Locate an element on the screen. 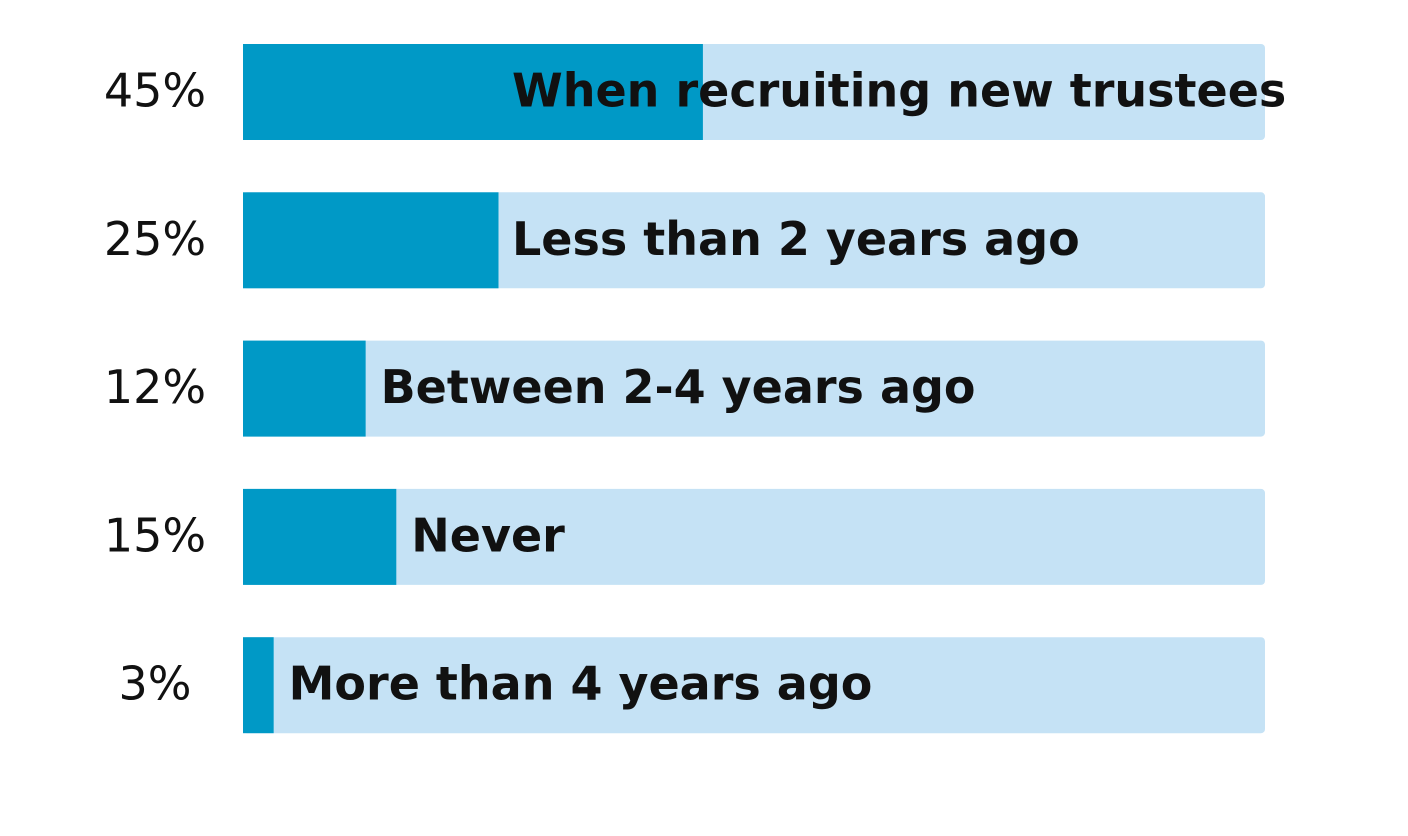 The height and width of the screenshot is (836, 1408). category-label: When recruiting new trustees is located at coordinates (899, 91).